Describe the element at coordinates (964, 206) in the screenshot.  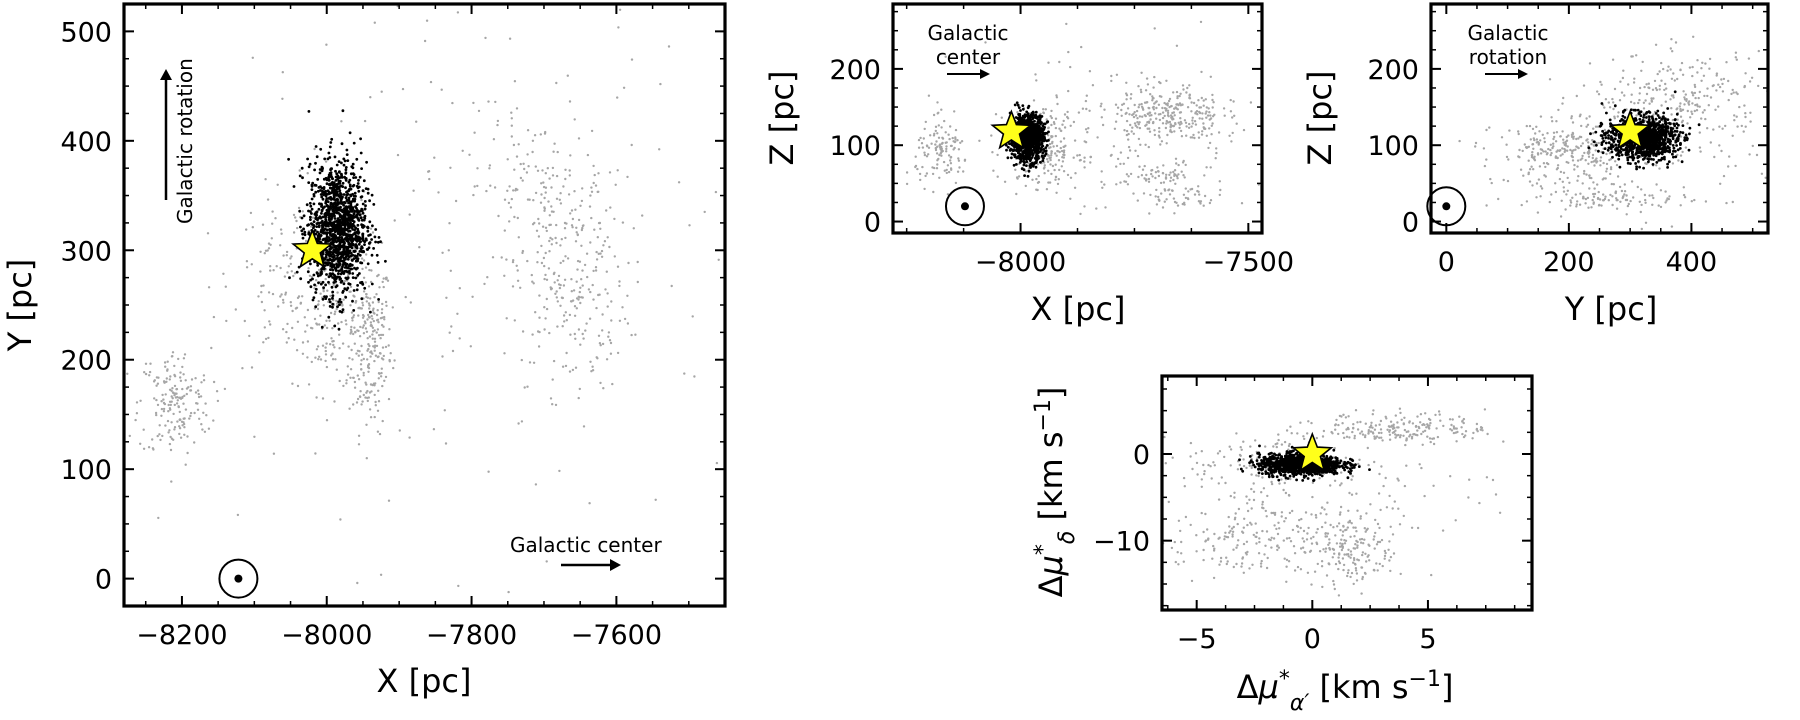
I see `sun-icon` at that location.